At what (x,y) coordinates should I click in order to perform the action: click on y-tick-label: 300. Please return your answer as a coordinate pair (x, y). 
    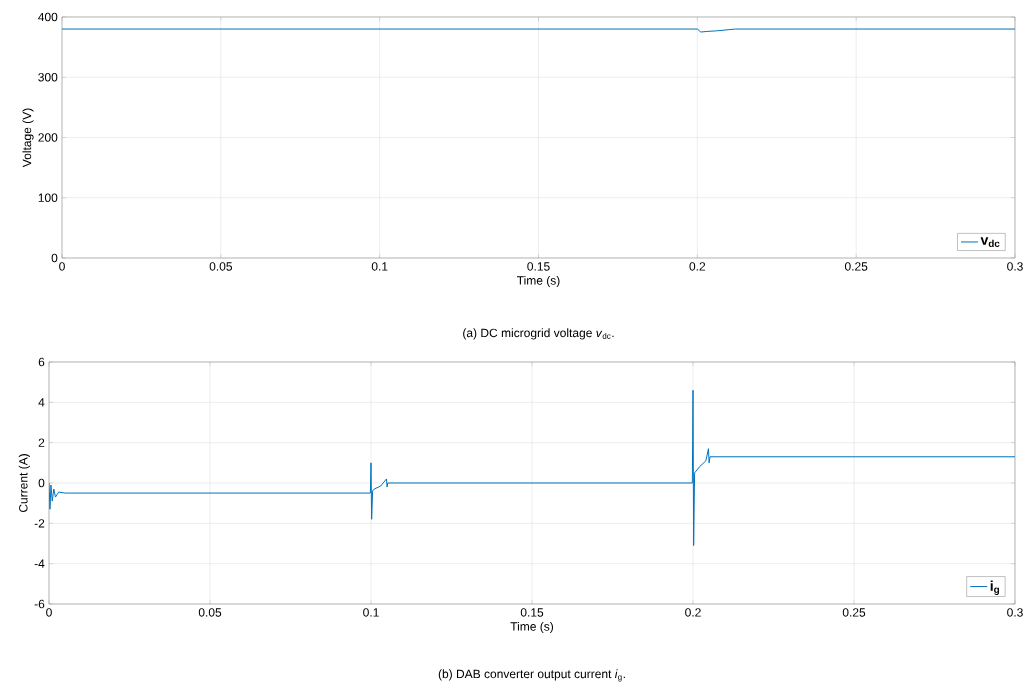
    Looking at the image, I should click on (48, 77).